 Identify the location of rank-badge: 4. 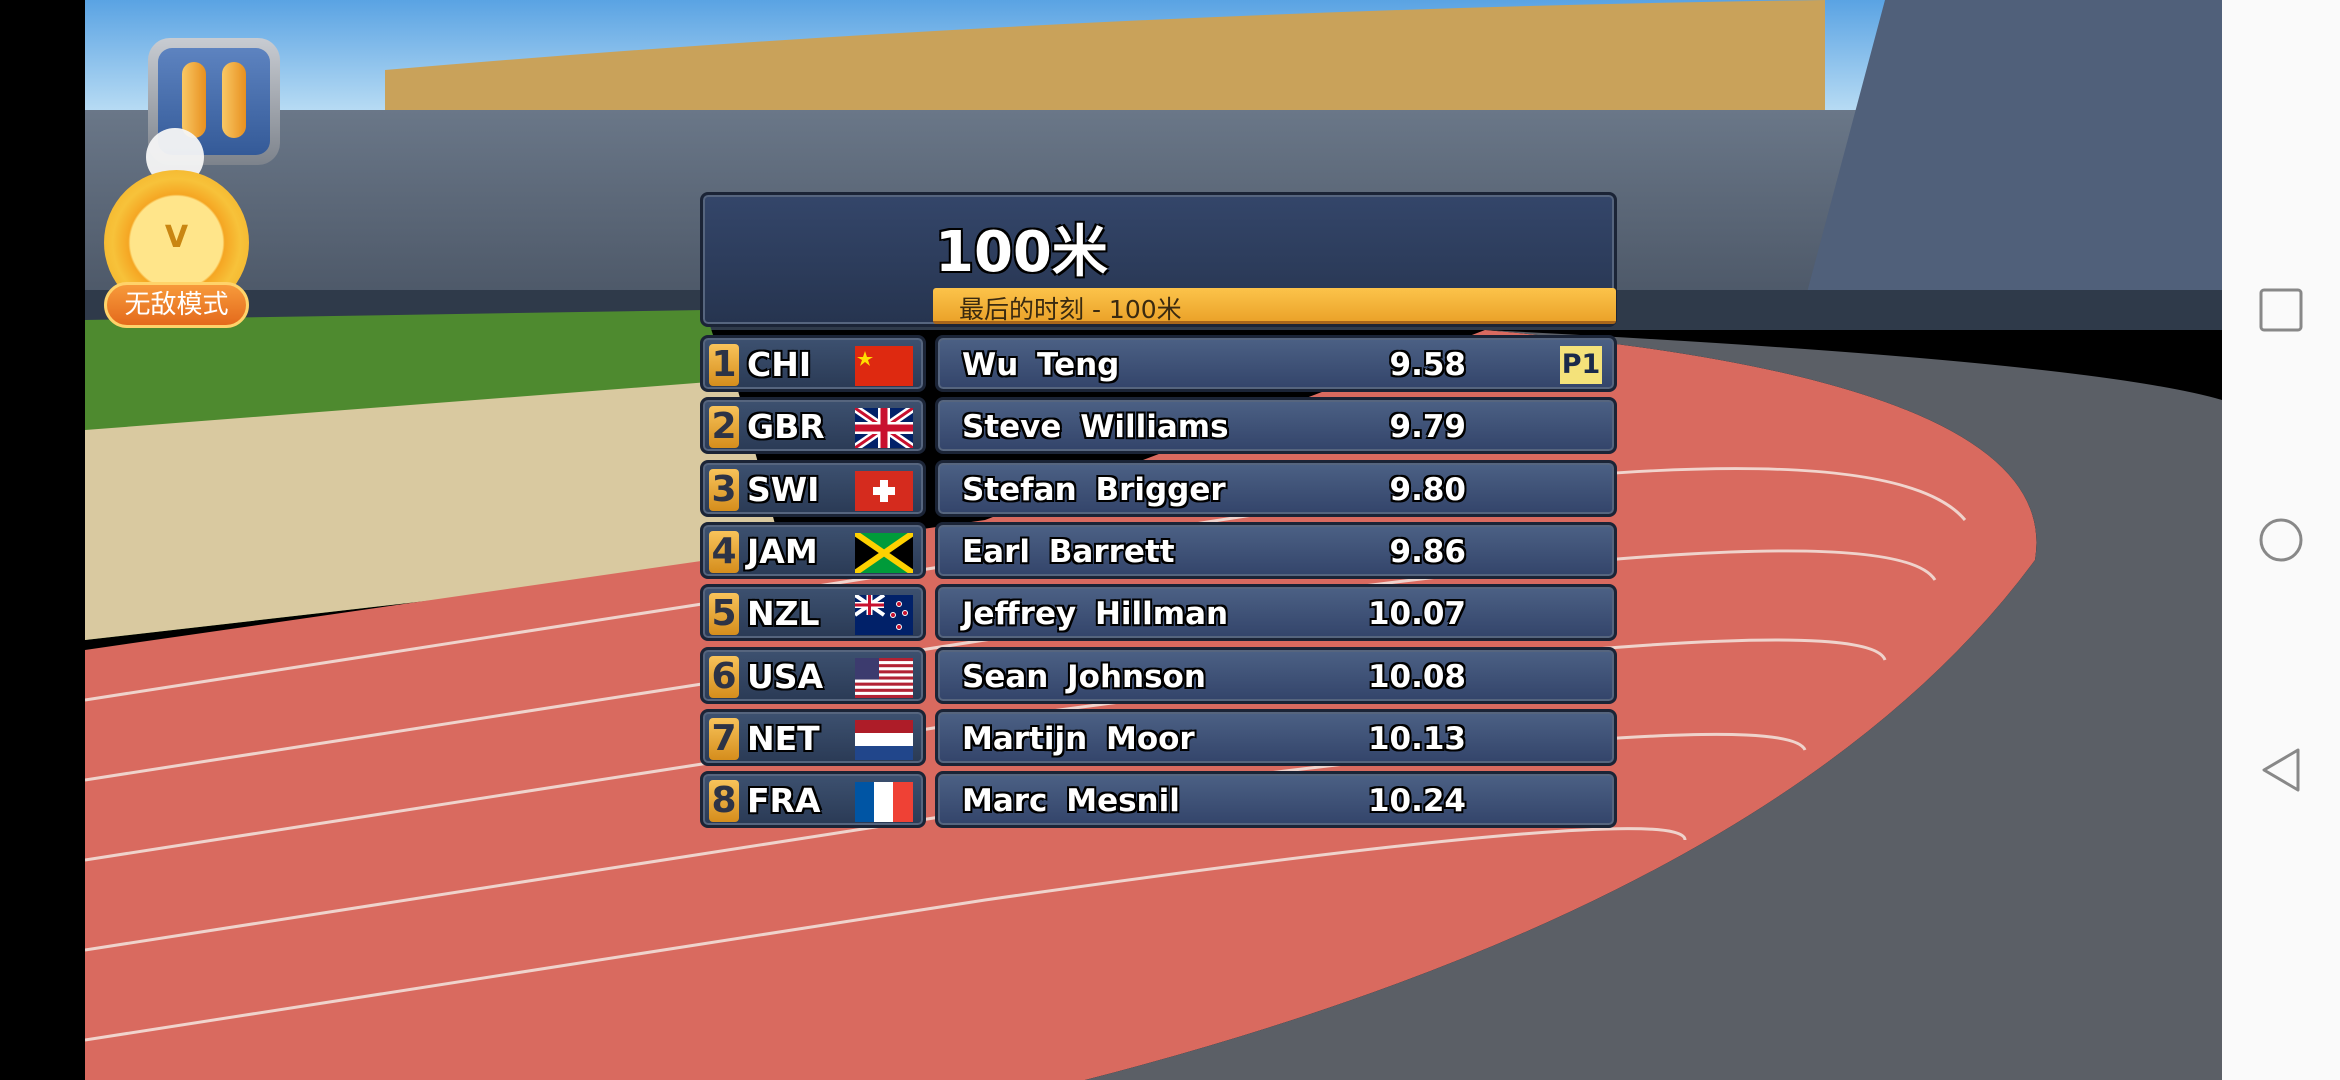
(724, 551).